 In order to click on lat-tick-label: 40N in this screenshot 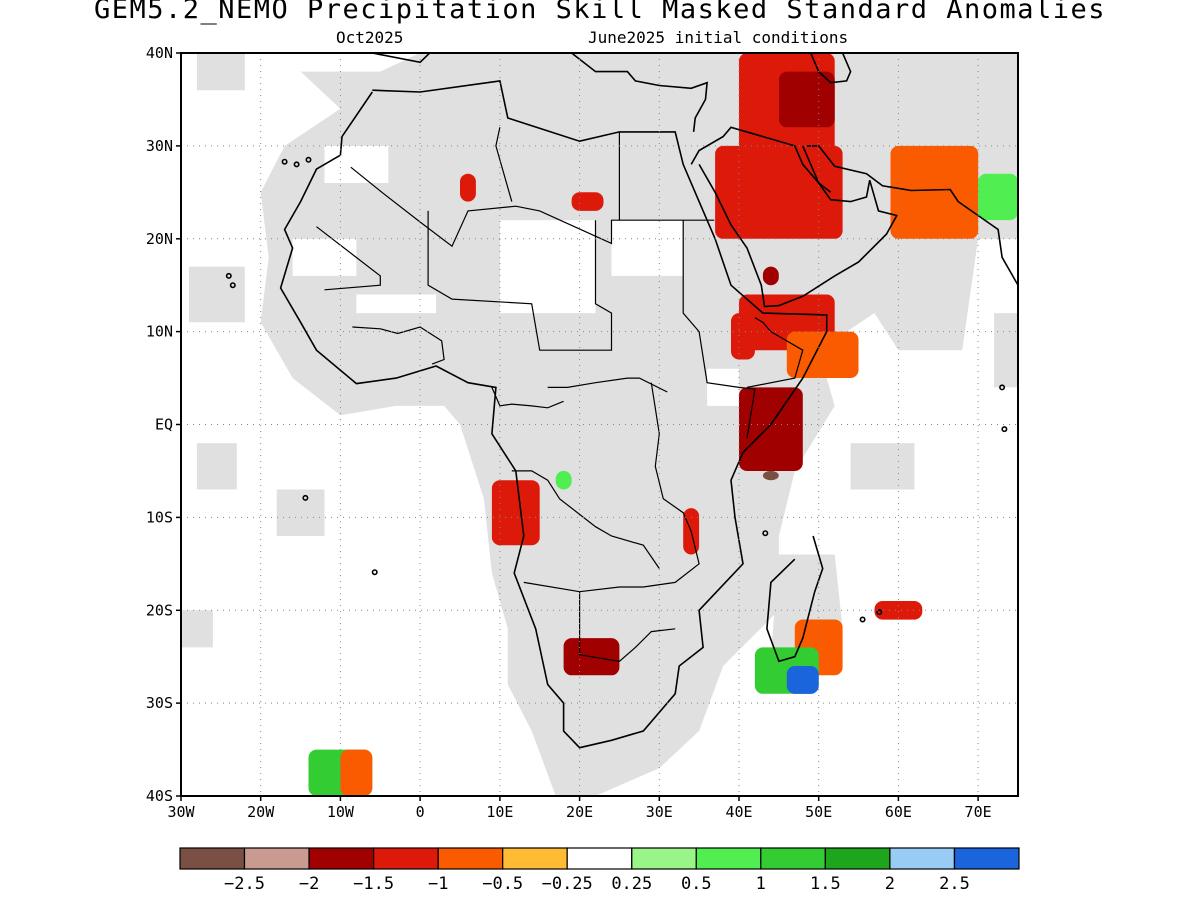, I will do `click(159, 53)`.